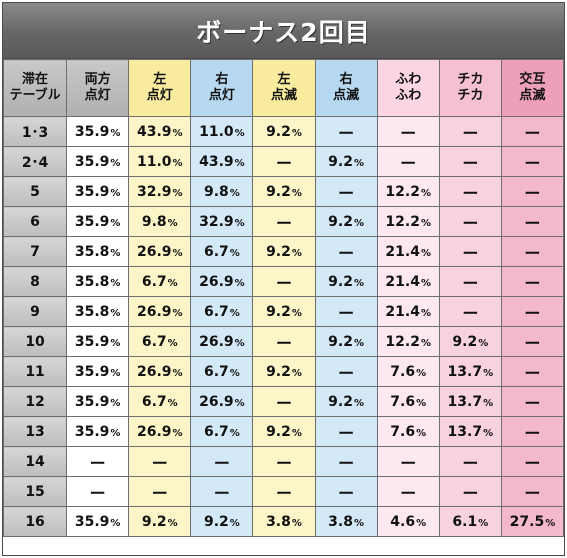 This screenshot has height=558, width=567. I want to click on table-row: 1･3 35.9% 43.9% 11.0% 9.2% ーーーー, so click(283, 131).